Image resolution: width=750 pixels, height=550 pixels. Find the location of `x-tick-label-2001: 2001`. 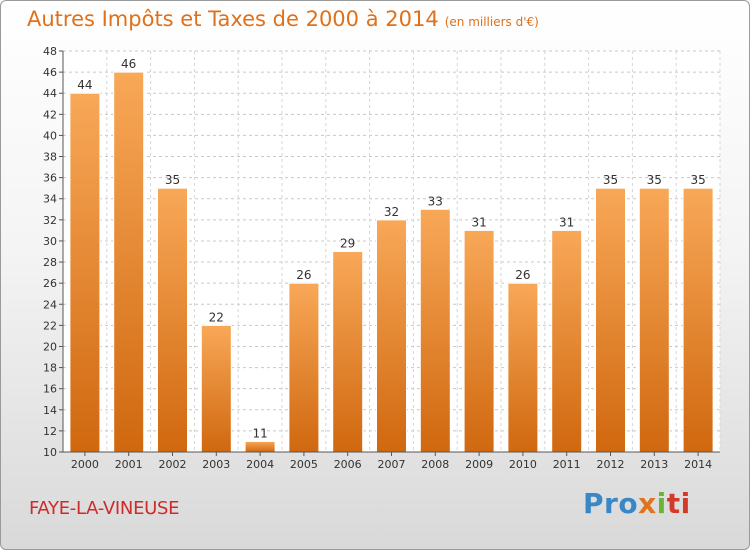

x-tick-label-2001: 2001 is located at coordinates (129, 464).